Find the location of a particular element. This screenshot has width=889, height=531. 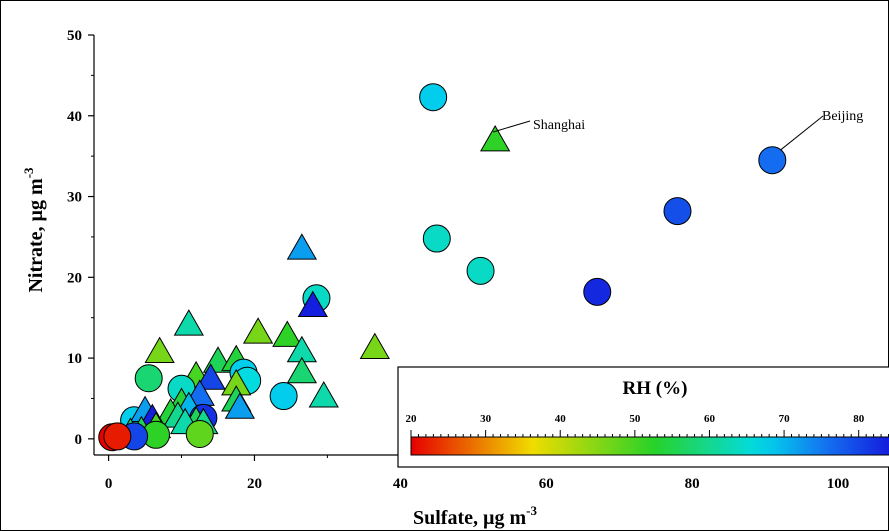

y-tick-label: 30 is located at coordinates (74, 198).